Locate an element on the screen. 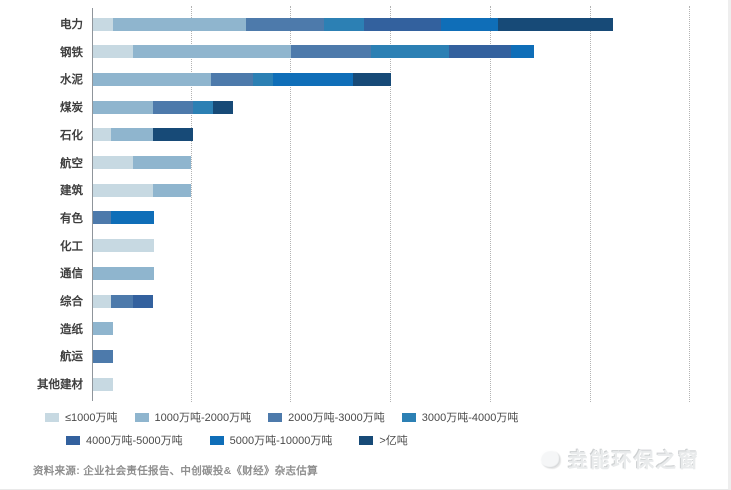 Image resolution: width=731 pixels, height=490 pixels. category-label: 综合 is located at coordinates (71, 302).